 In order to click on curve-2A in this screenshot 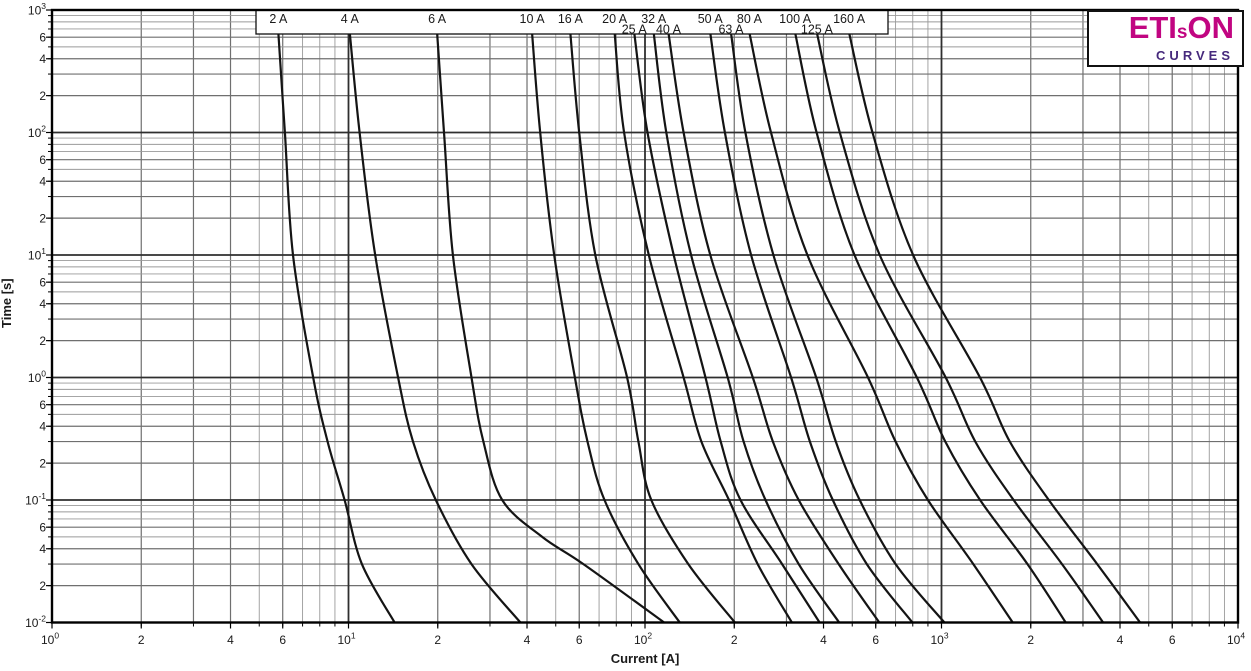, I will do `click(336, 327)`.